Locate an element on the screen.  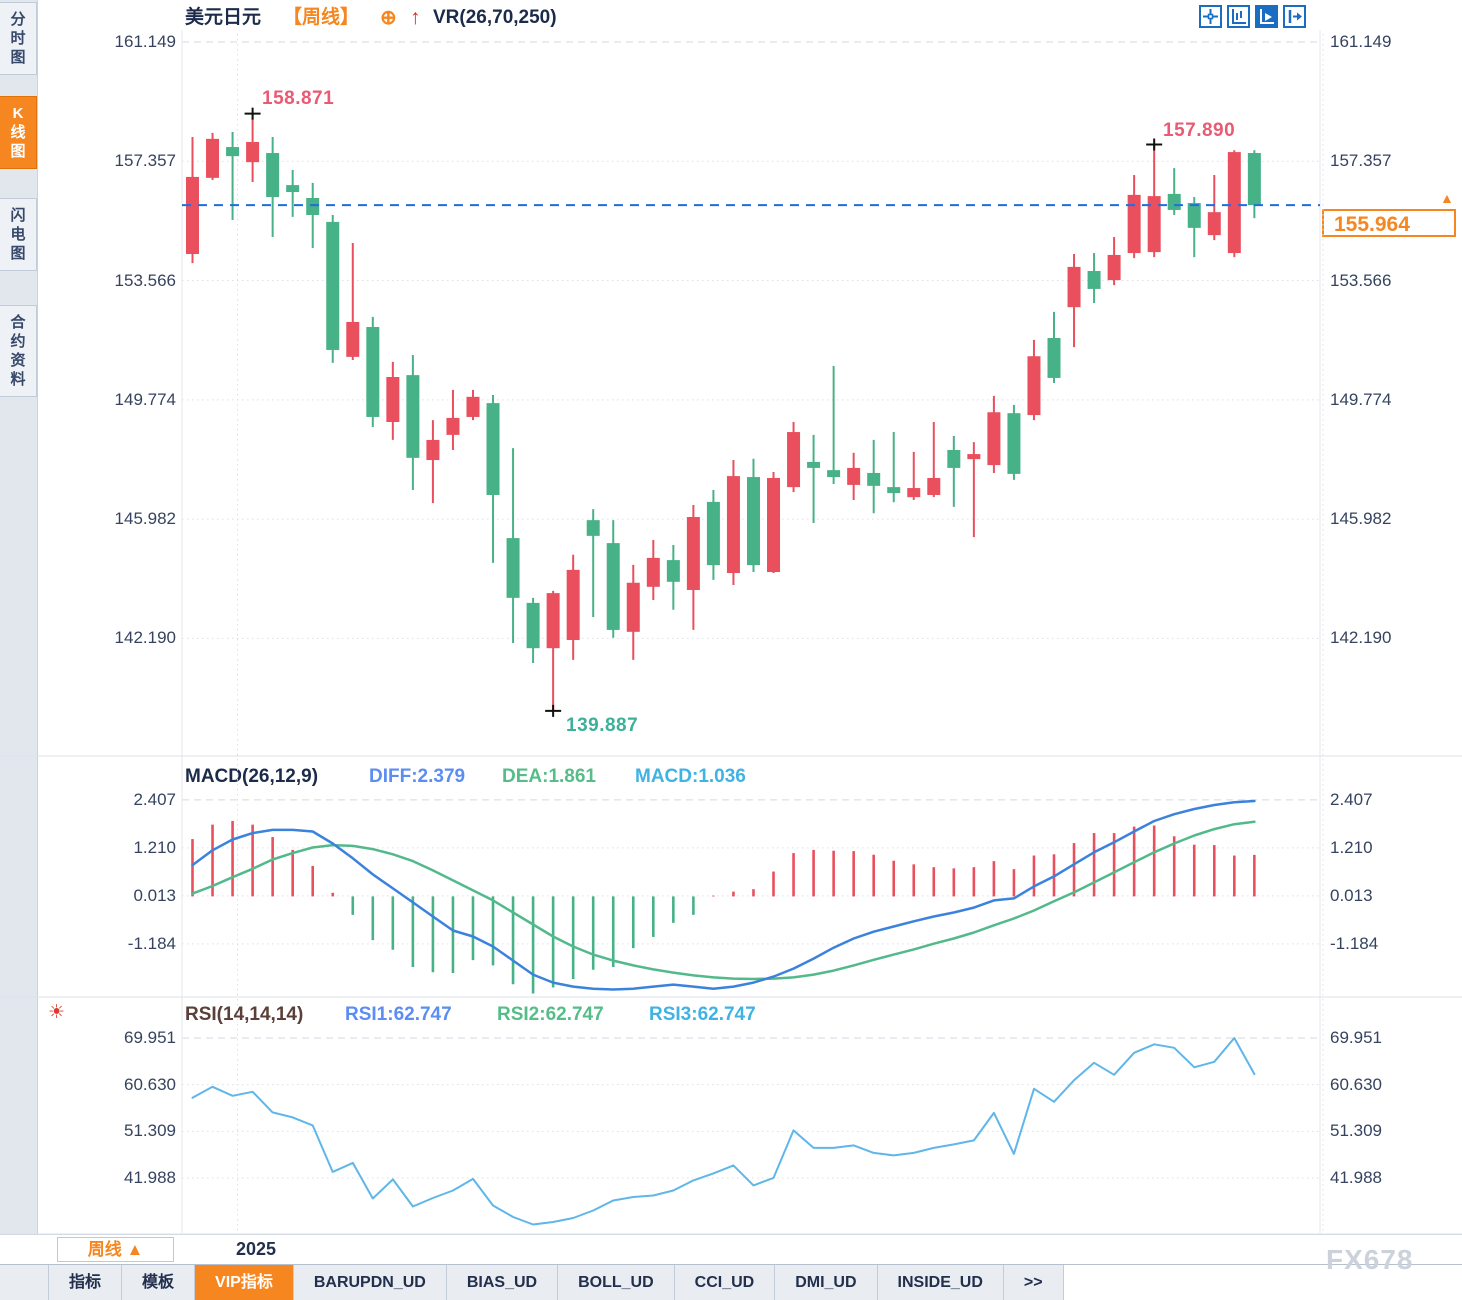
sidebar-item-3: 闪 电 图 is located at coordinates (18, 234).